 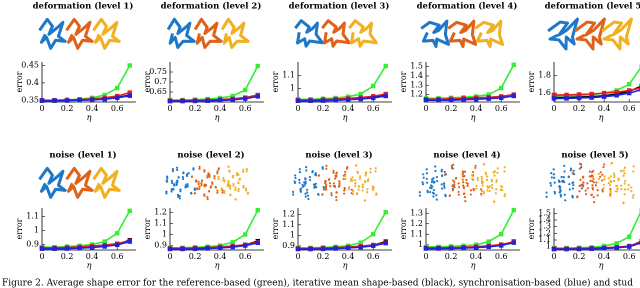 What do you see at coordinates (451, 256) in the screenshot?
I see `x-tick-label: 0.2` at bounding box center [451, 256].